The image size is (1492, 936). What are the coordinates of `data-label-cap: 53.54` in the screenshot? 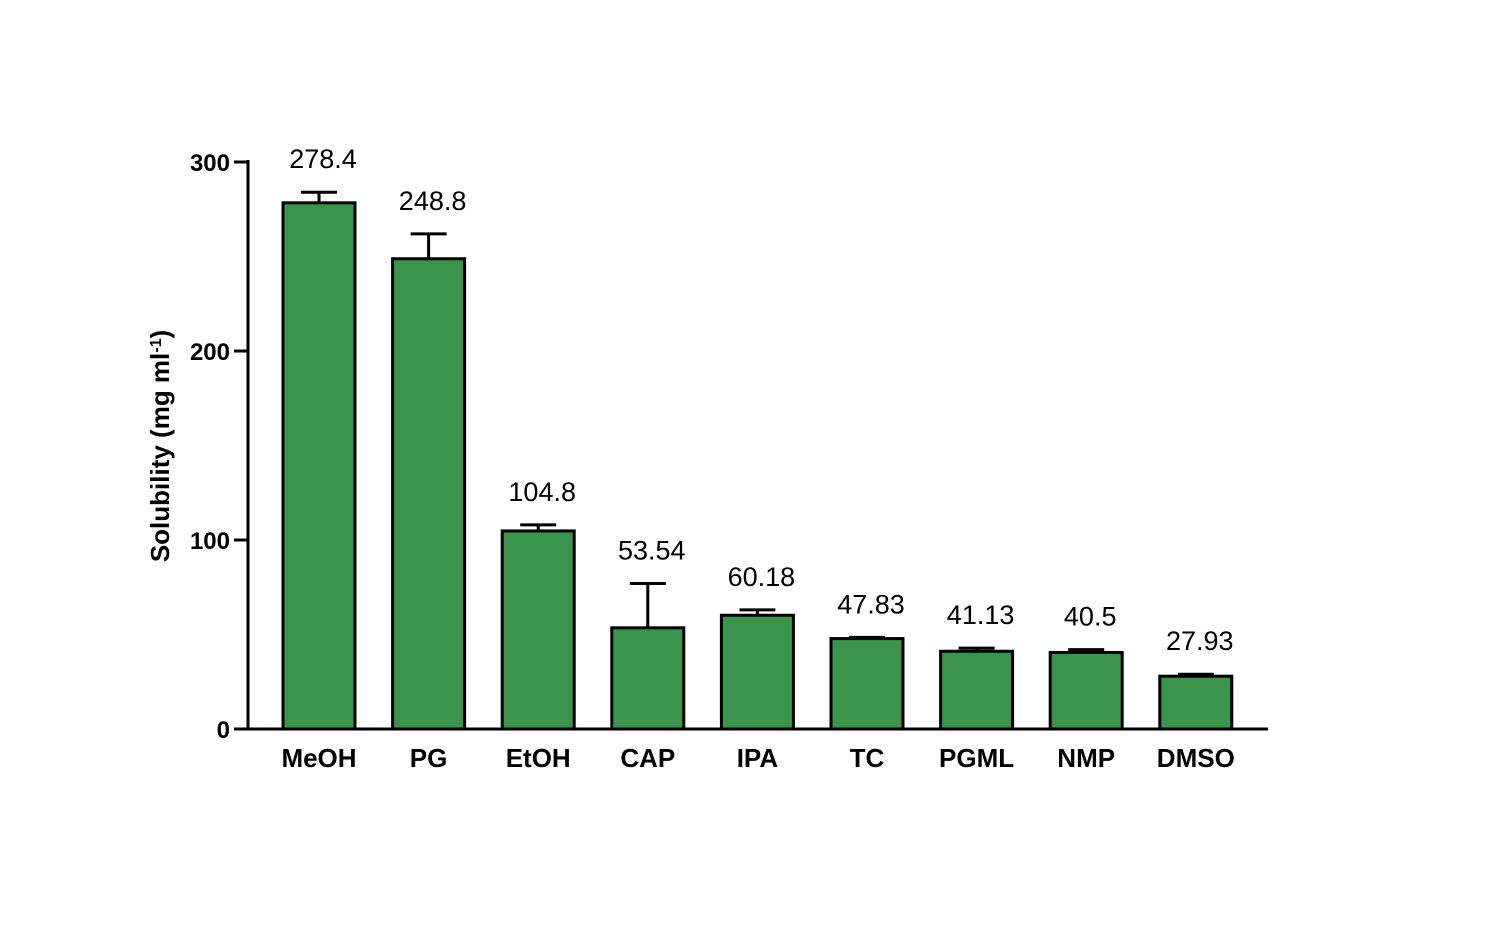 It's located at (652, 550).